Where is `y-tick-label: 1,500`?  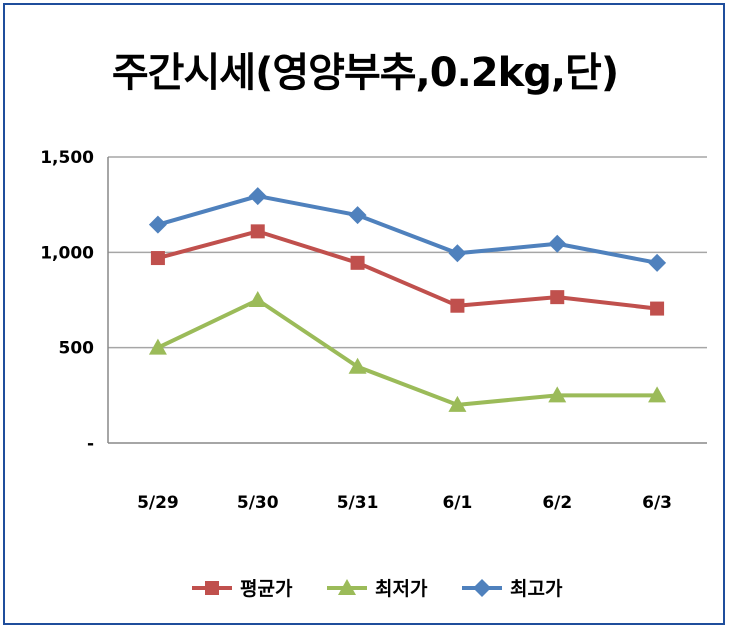
y-tick-label: 1,500 is located at coordinates (67, 158).